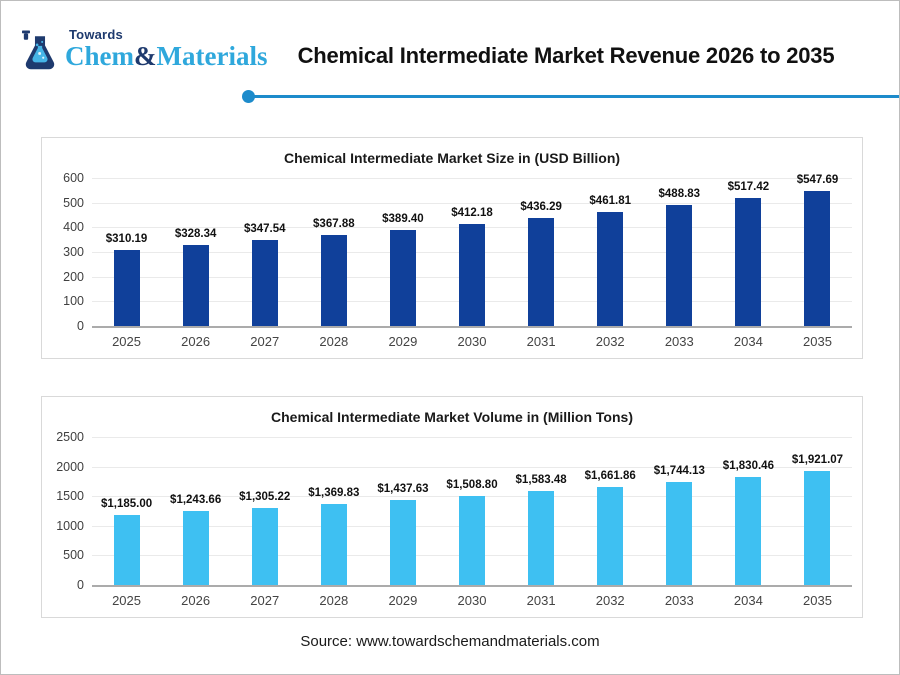 The width and height of the screenshot is (900, 675). What do you see at coordinates (126, 600) in the screenshot?
I see `x-axis-tick-label: 2025` at bounding box center [126, 600].